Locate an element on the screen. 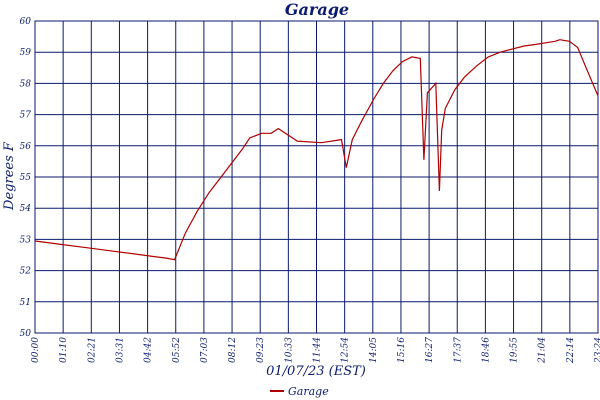 The image size is (600, 400). x-tick-label: 00:00 is located at coordinates (36, 350).